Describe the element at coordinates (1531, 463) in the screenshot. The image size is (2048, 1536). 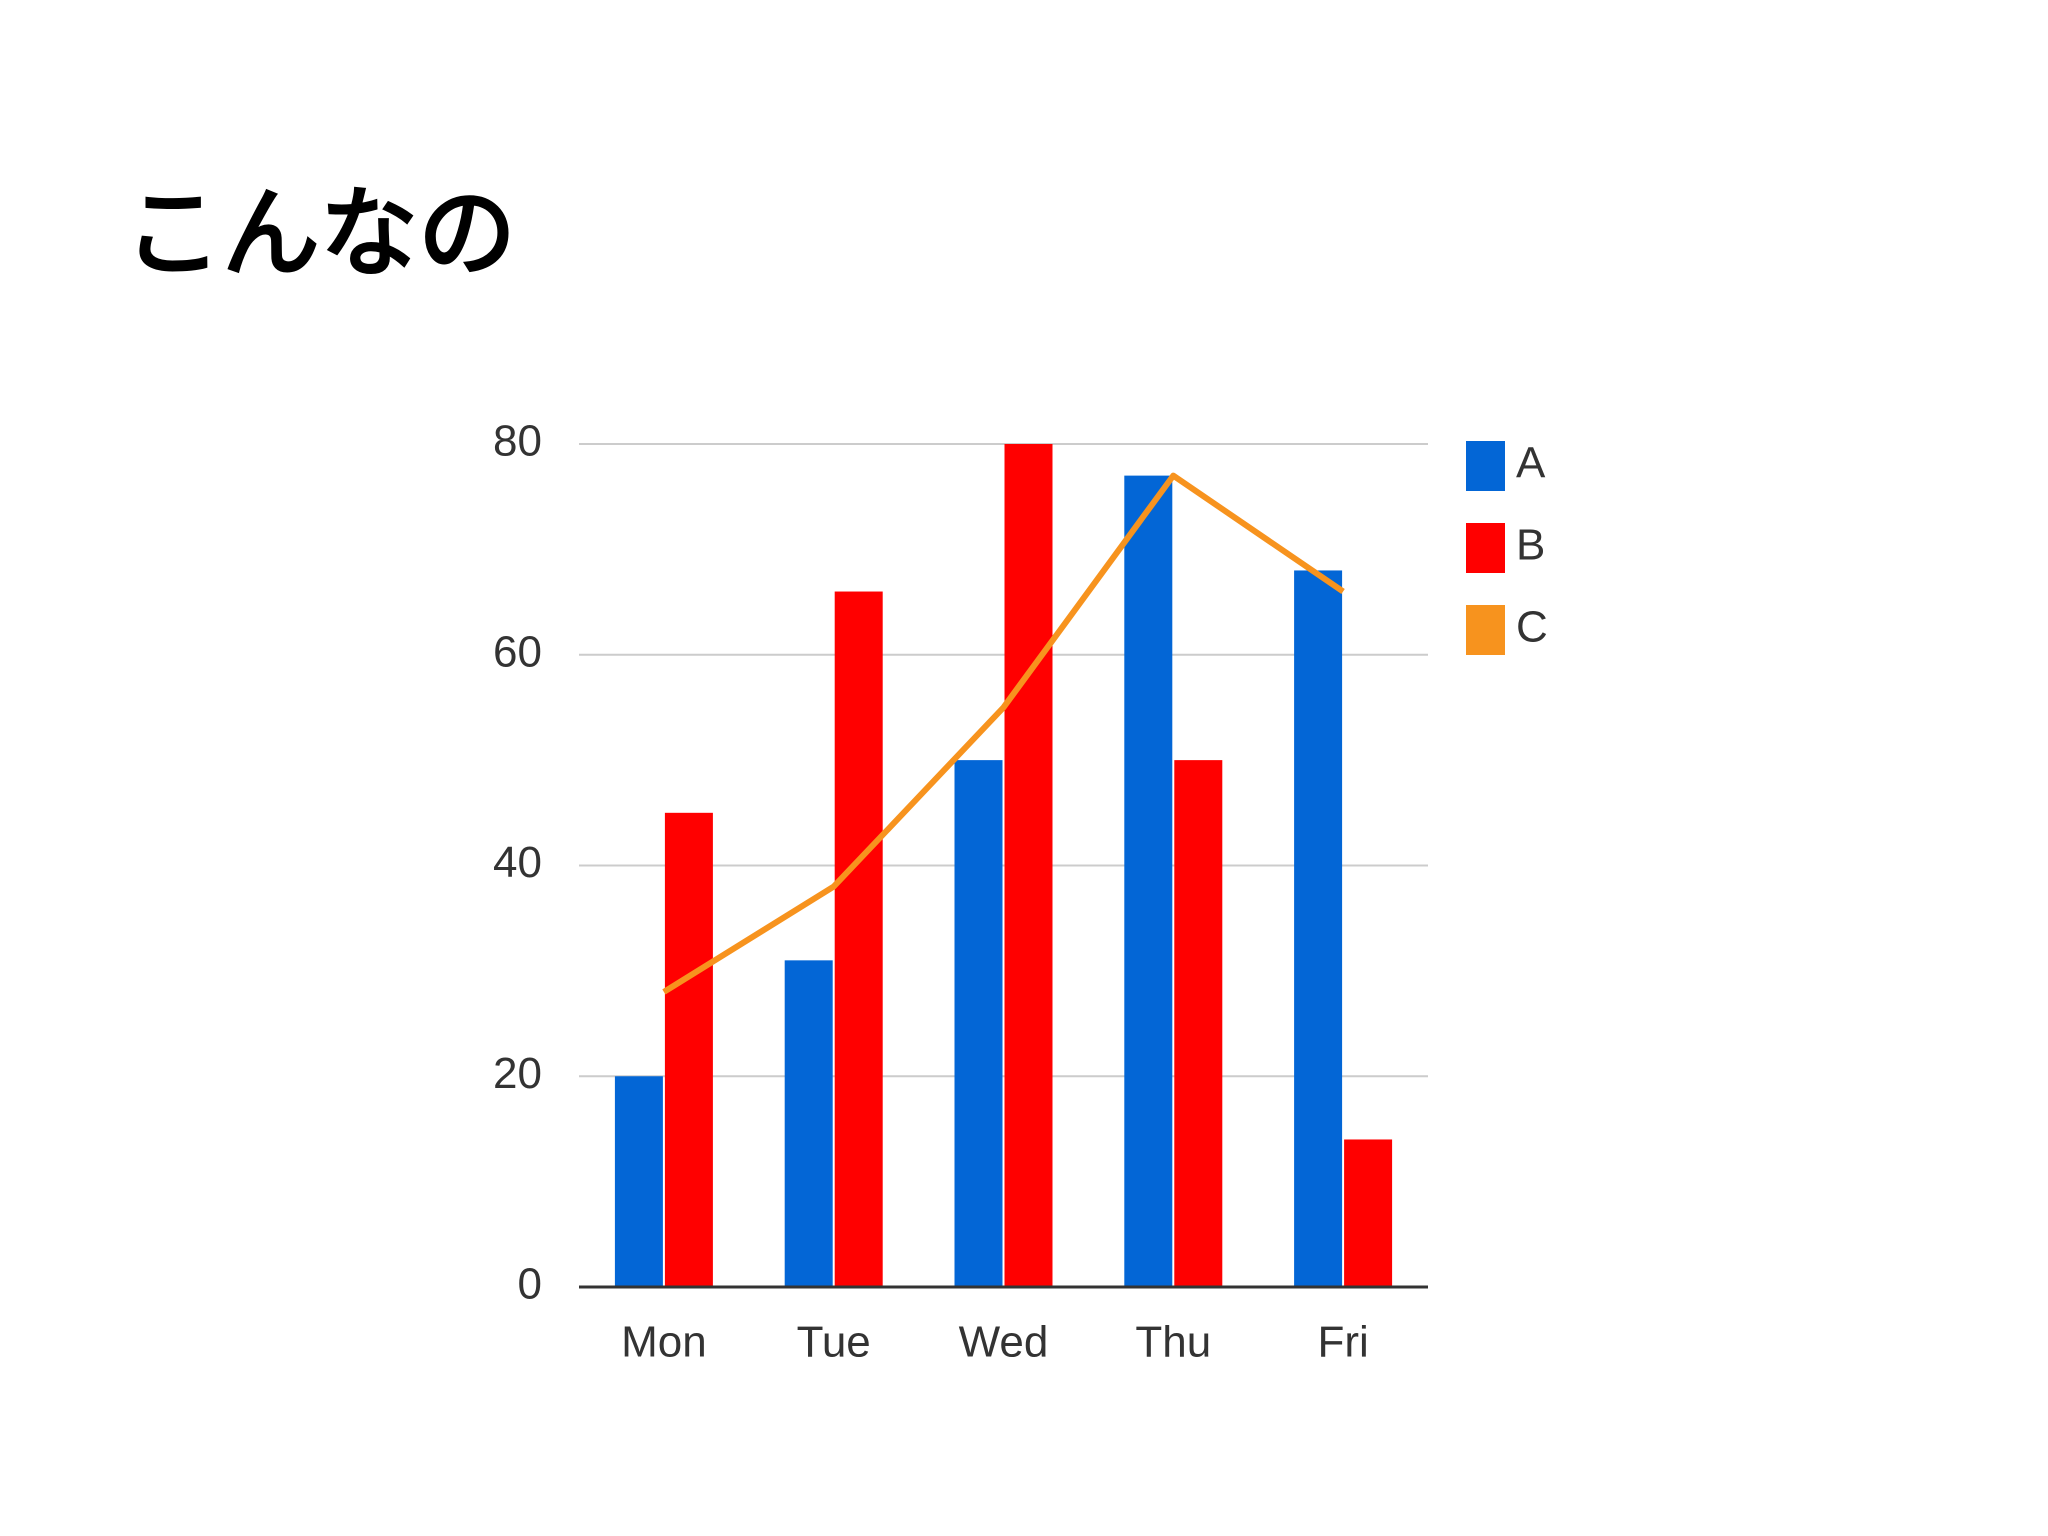
I see `legend-label: A` at that location.